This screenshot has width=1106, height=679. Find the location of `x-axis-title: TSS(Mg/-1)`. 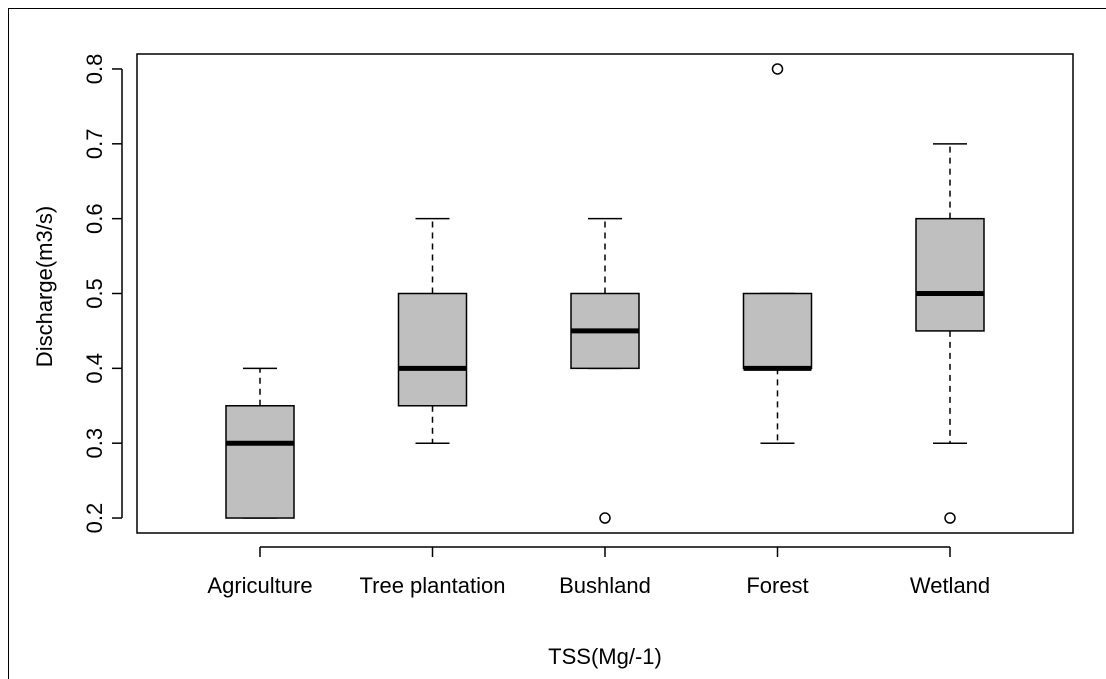

x-axis-title: TSS(Mg/-1) is located at coordinates (605, 656).